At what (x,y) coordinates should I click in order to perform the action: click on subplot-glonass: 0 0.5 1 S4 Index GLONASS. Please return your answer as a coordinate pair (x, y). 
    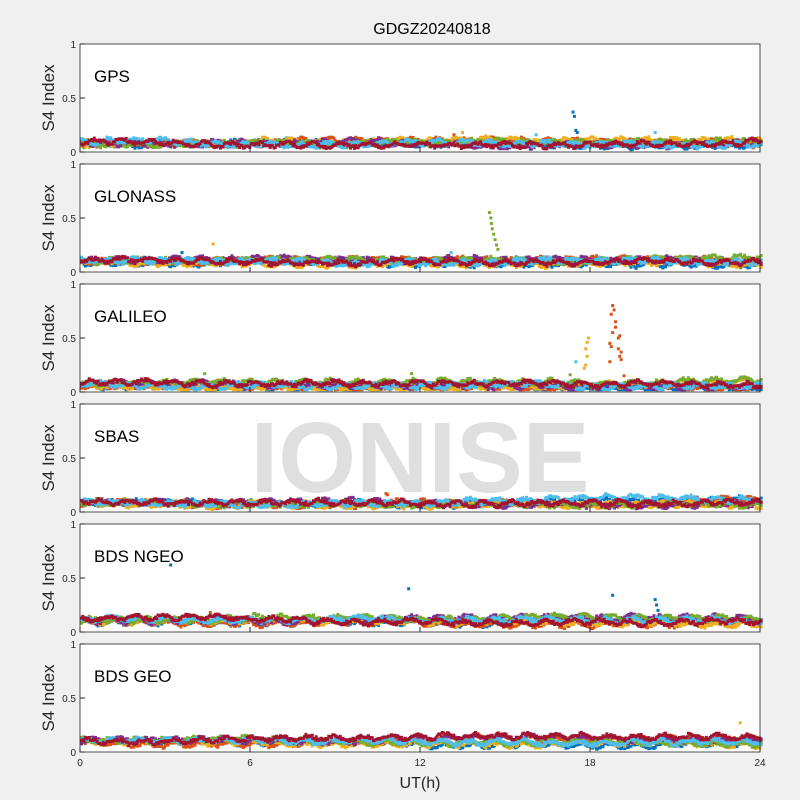
    Looking at the image, I should click on (401, 219).